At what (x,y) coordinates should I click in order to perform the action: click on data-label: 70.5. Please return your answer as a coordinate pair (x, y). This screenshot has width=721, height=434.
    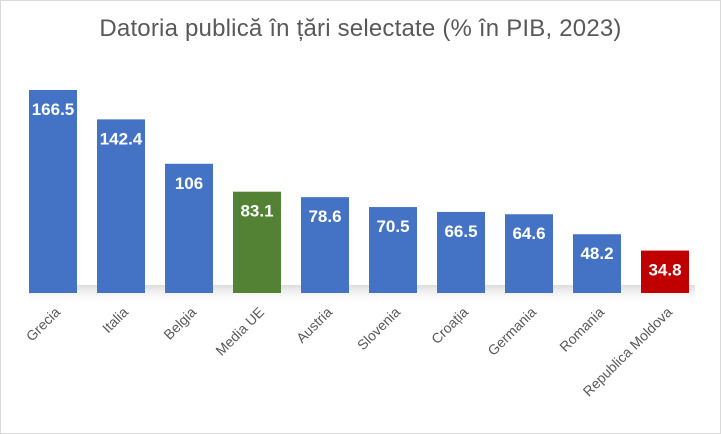
    Looking at the image, I should click on (392, 226).